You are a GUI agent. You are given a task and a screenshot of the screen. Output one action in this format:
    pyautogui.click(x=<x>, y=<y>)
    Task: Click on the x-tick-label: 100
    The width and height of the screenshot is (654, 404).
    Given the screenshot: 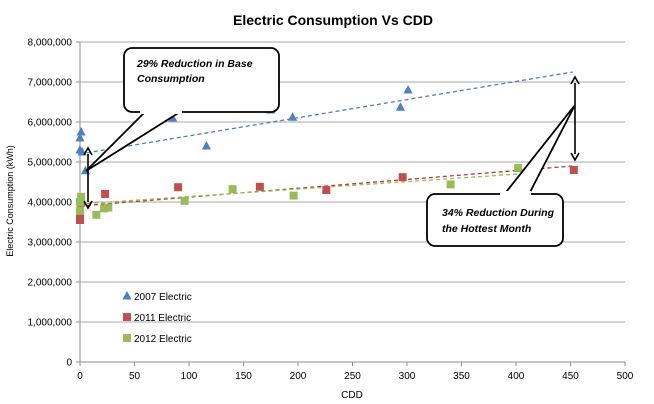 What is the action you would take?
    pyautogui.click(x=189, y=376)
    